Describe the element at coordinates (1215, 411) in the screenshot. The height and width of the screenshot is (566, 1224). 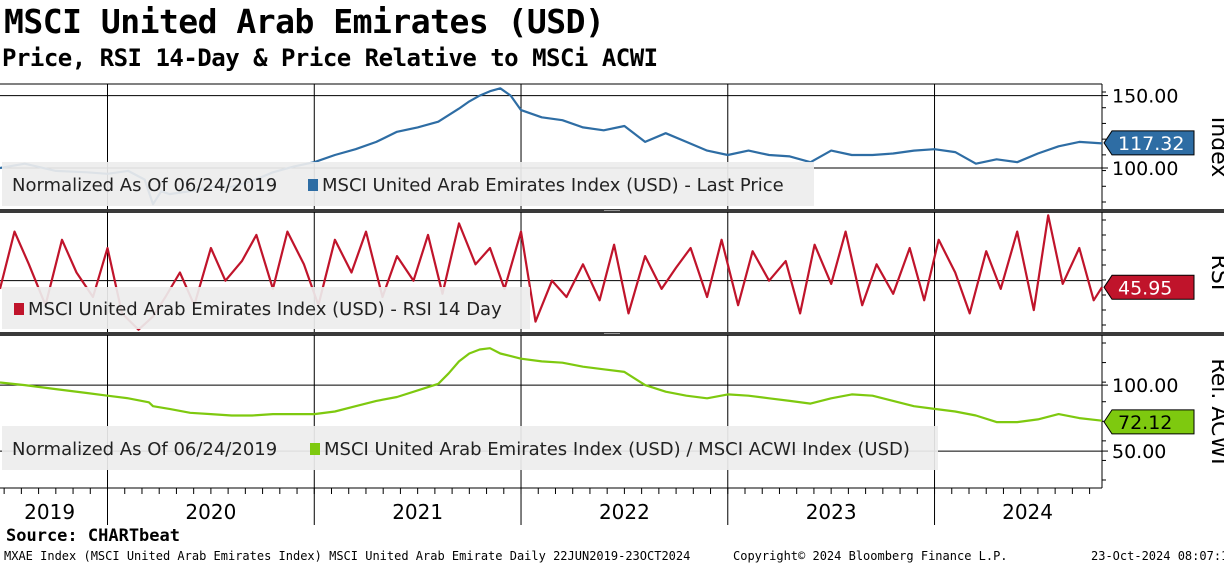
I see `axis-title-relative: Rel. ACWI` at that location.